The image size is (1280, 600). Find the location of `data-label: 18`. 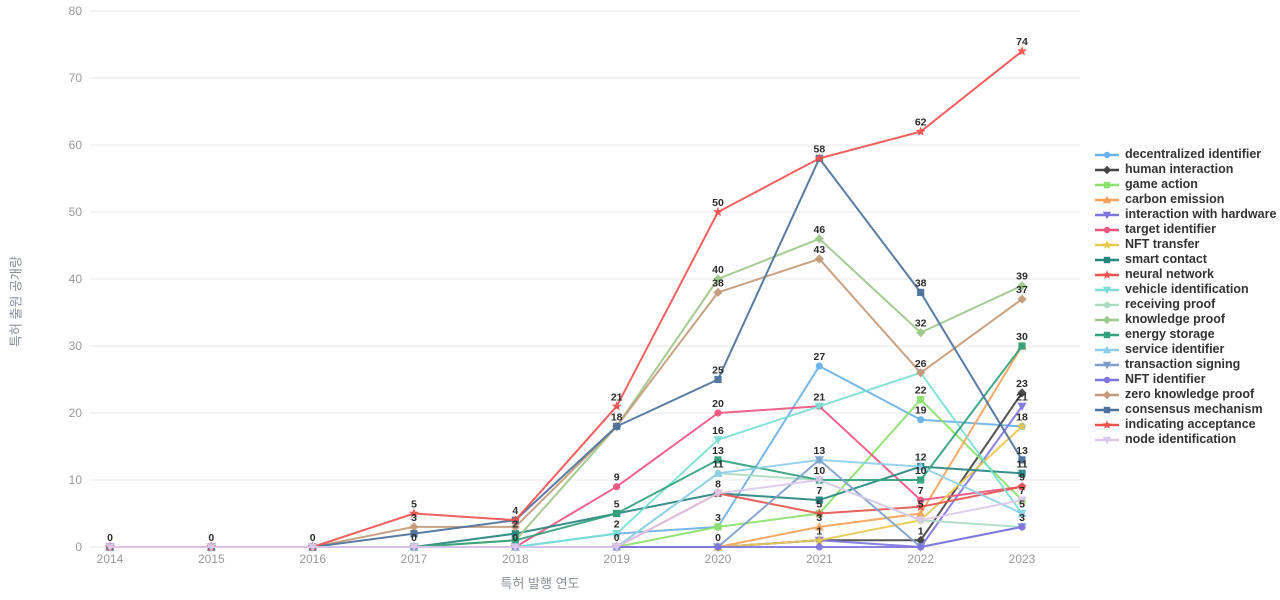

data-label: 18 is located at coordinates (1022, 417).